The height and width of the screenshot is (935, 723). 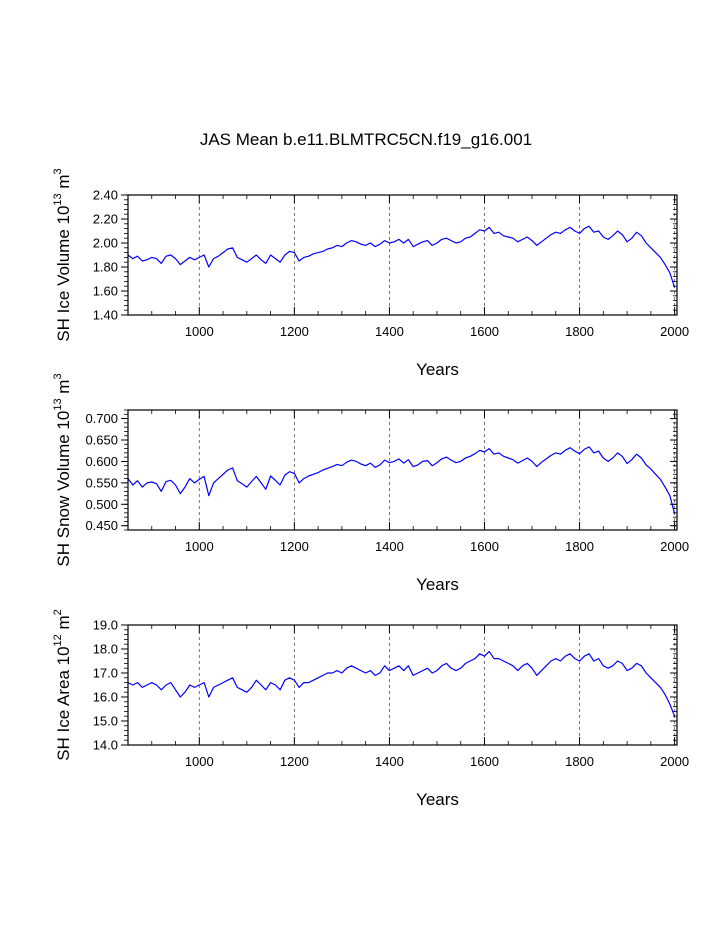 I want to click on panel-1-xtick-label: 1400, so click(x=389, y=331).